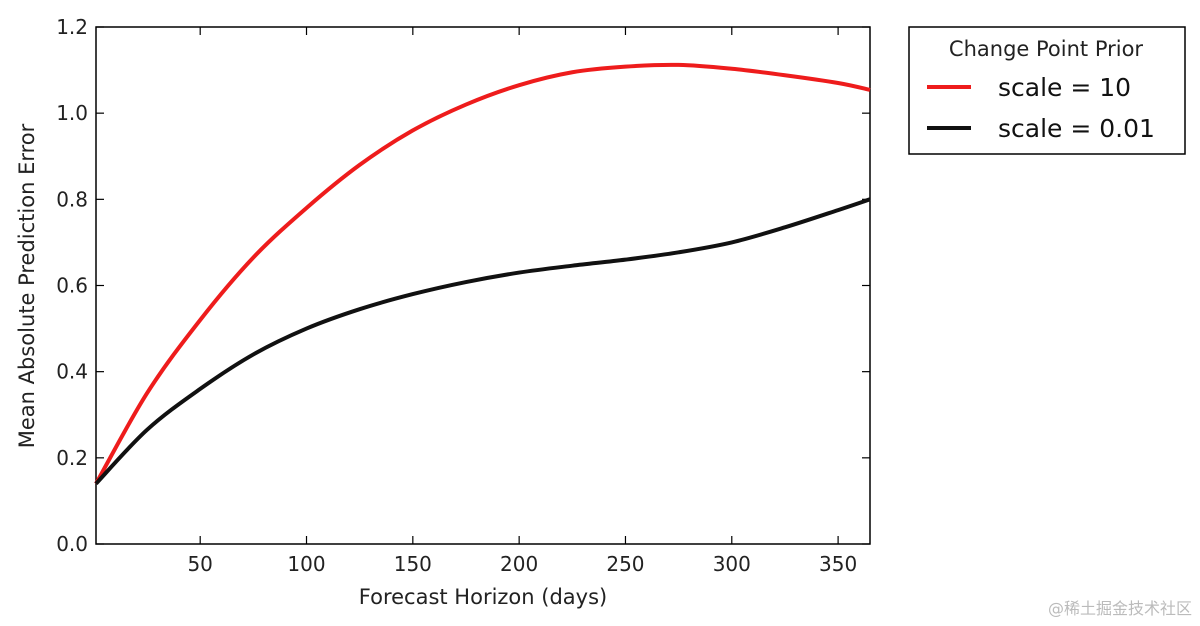  What do you see at coordinates (72, 113) in the screenshot?
I see `y-tick-label: 1.0` at bounding box center [72, 113].